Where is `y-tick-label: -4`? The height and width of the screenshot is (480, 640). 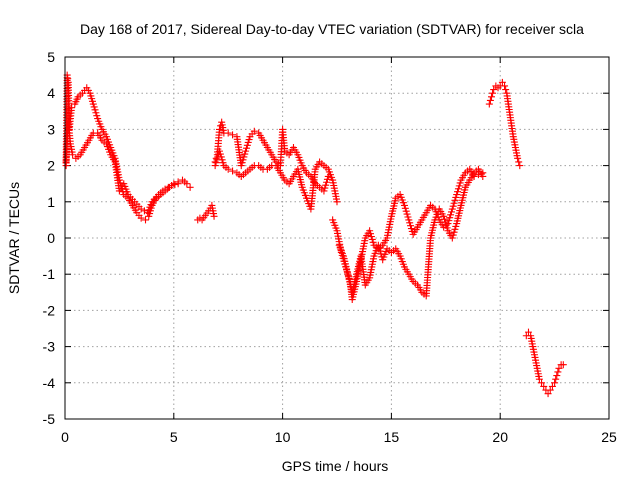 y-tick-label: -4 is located at coordinates (49, 383).